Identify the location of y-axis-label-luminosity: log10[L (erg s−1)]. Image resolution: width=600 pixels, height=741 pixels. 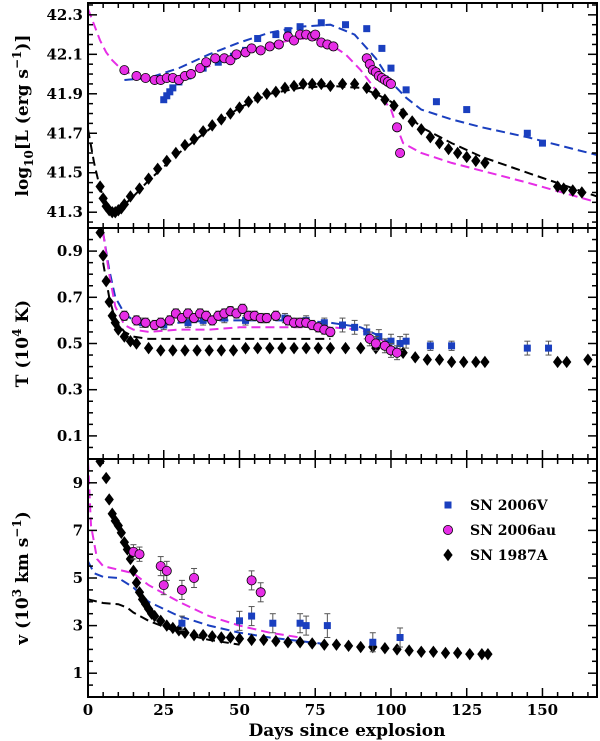
(23, 116).